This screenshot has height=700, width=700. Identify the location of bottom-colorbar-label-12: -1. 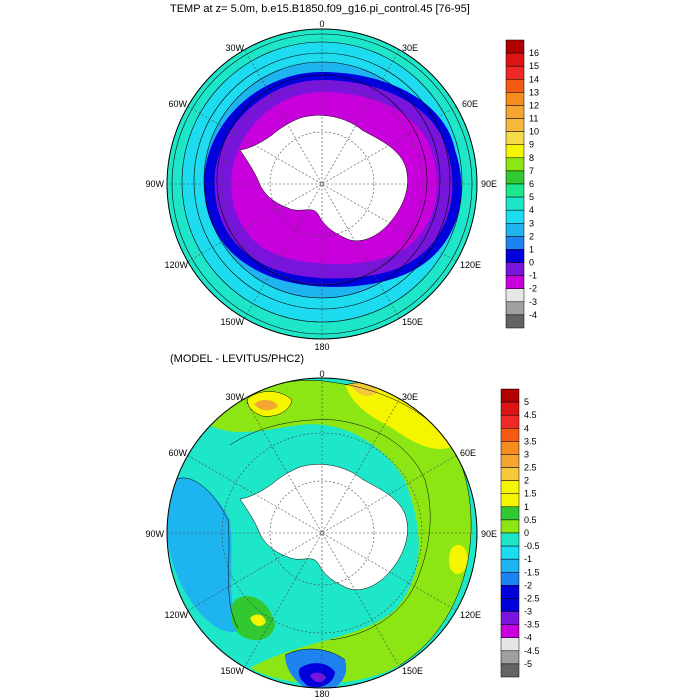
(528, 559).